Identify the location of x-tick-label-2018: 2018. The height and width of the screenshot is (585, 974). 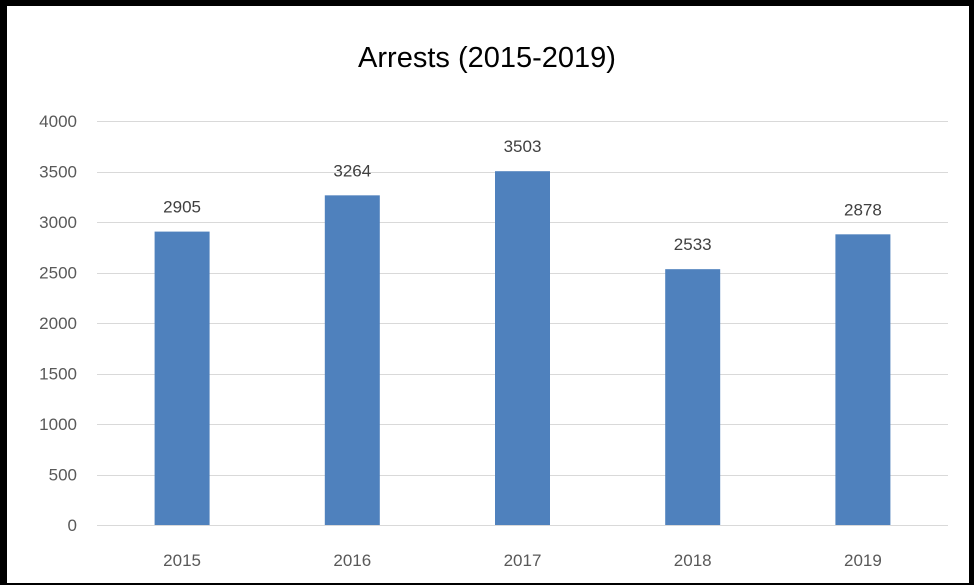
(693, 560).